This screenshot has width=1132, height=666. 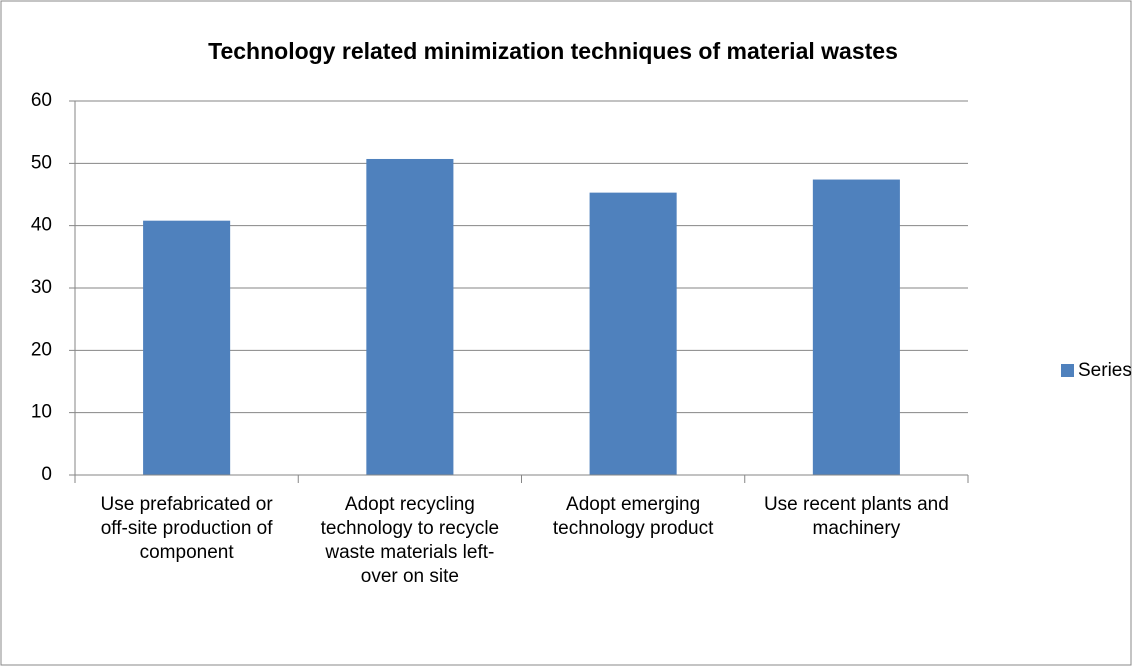 I want to click on y-tick-label: 30, so click(x=41, y=287).